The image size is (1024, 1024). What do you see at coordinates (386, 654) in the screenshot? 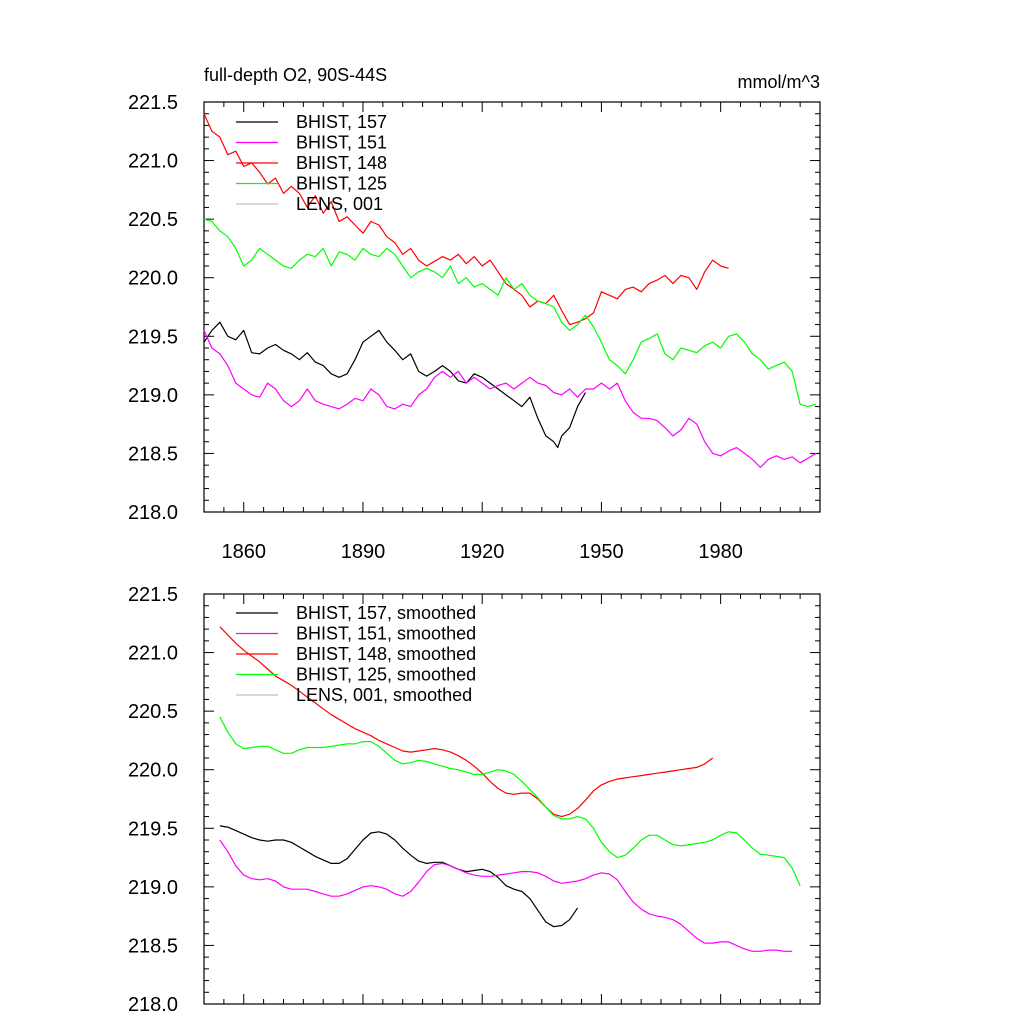
I see `bottom-legend-label-2: BHIST, 148, smoothed` at bounding box center [386, 654].